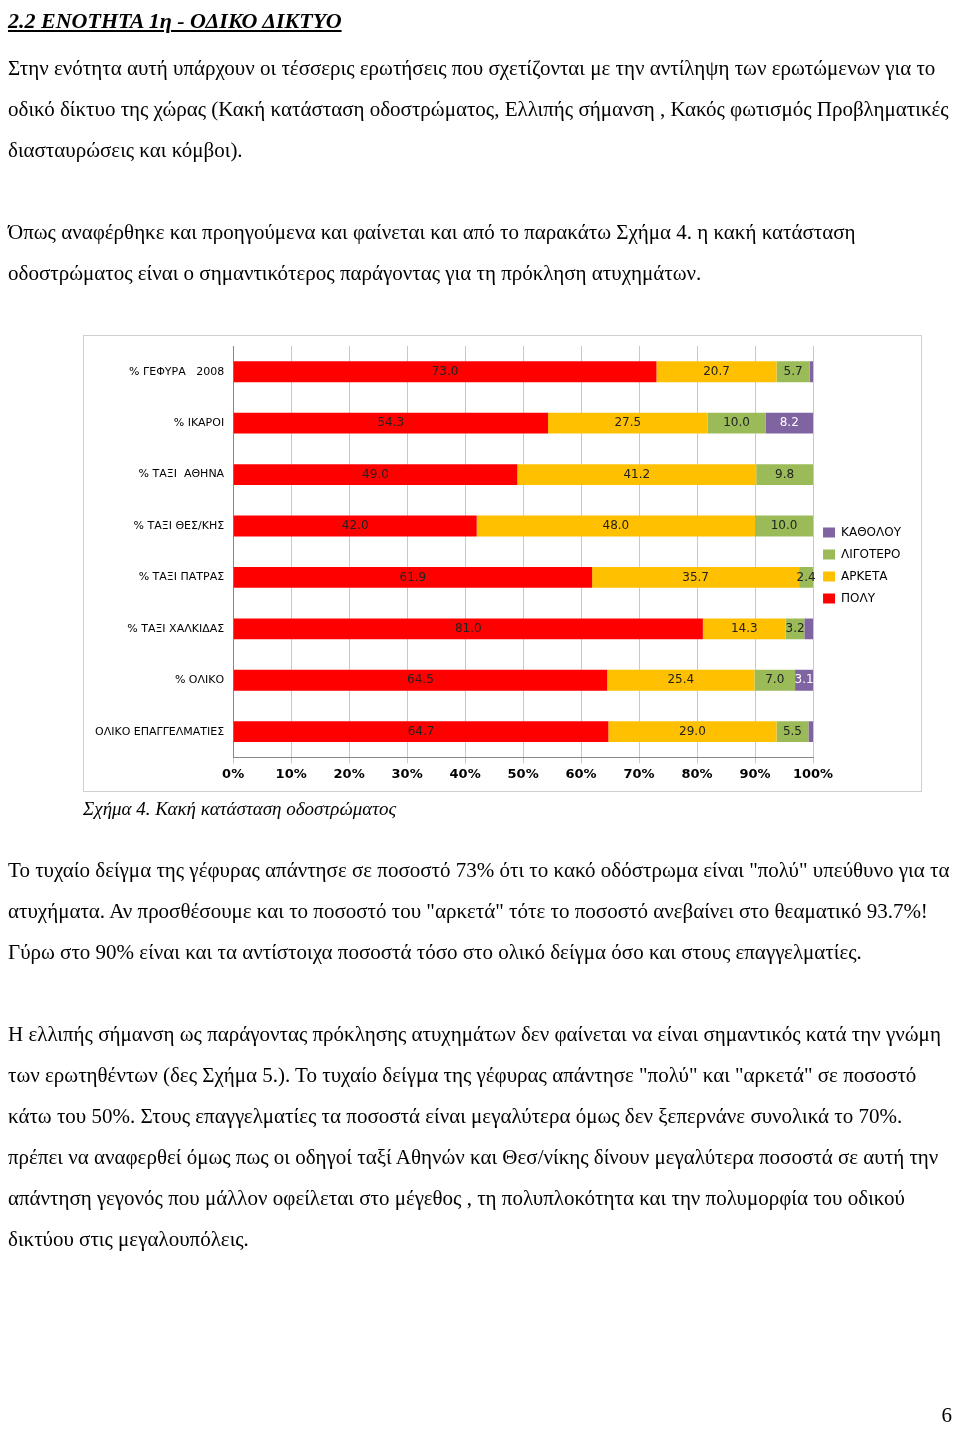  Describe the element at coordinates (858, 597) in the screenshot. I see `legend-label: ΠΟΛΥ` at that location.